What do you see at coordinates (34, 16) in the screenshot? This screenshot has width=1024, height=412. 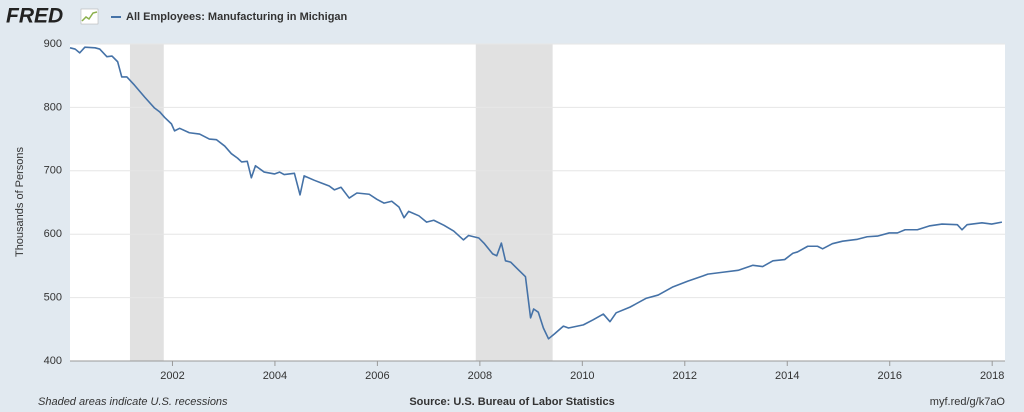 I see `logo: FRED` at bounding box center [34, 16].